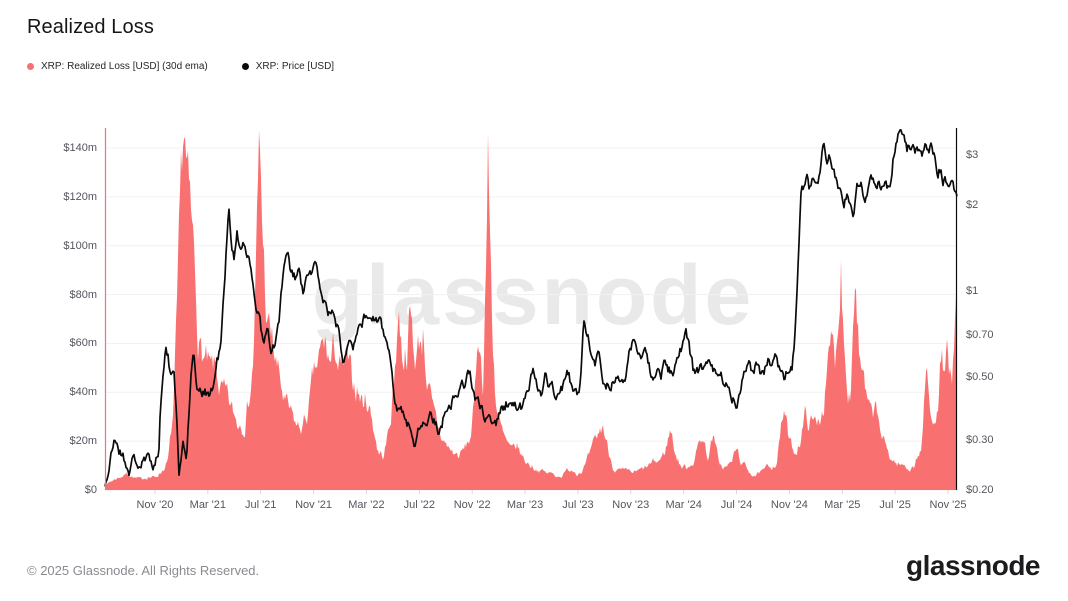 The width and height of the screenshot is (1068, 601). I want to click on x-axis-tick-label: Mar '24, so click(683, 505).